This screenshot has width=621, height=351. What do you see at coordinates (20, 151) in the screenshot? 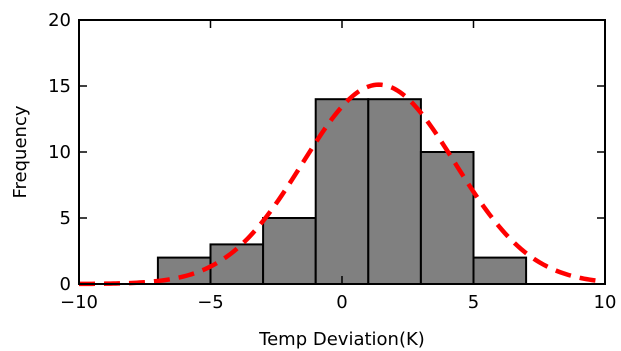
I see `y-axis-label: Frequency` at bounding box center [20, 151].